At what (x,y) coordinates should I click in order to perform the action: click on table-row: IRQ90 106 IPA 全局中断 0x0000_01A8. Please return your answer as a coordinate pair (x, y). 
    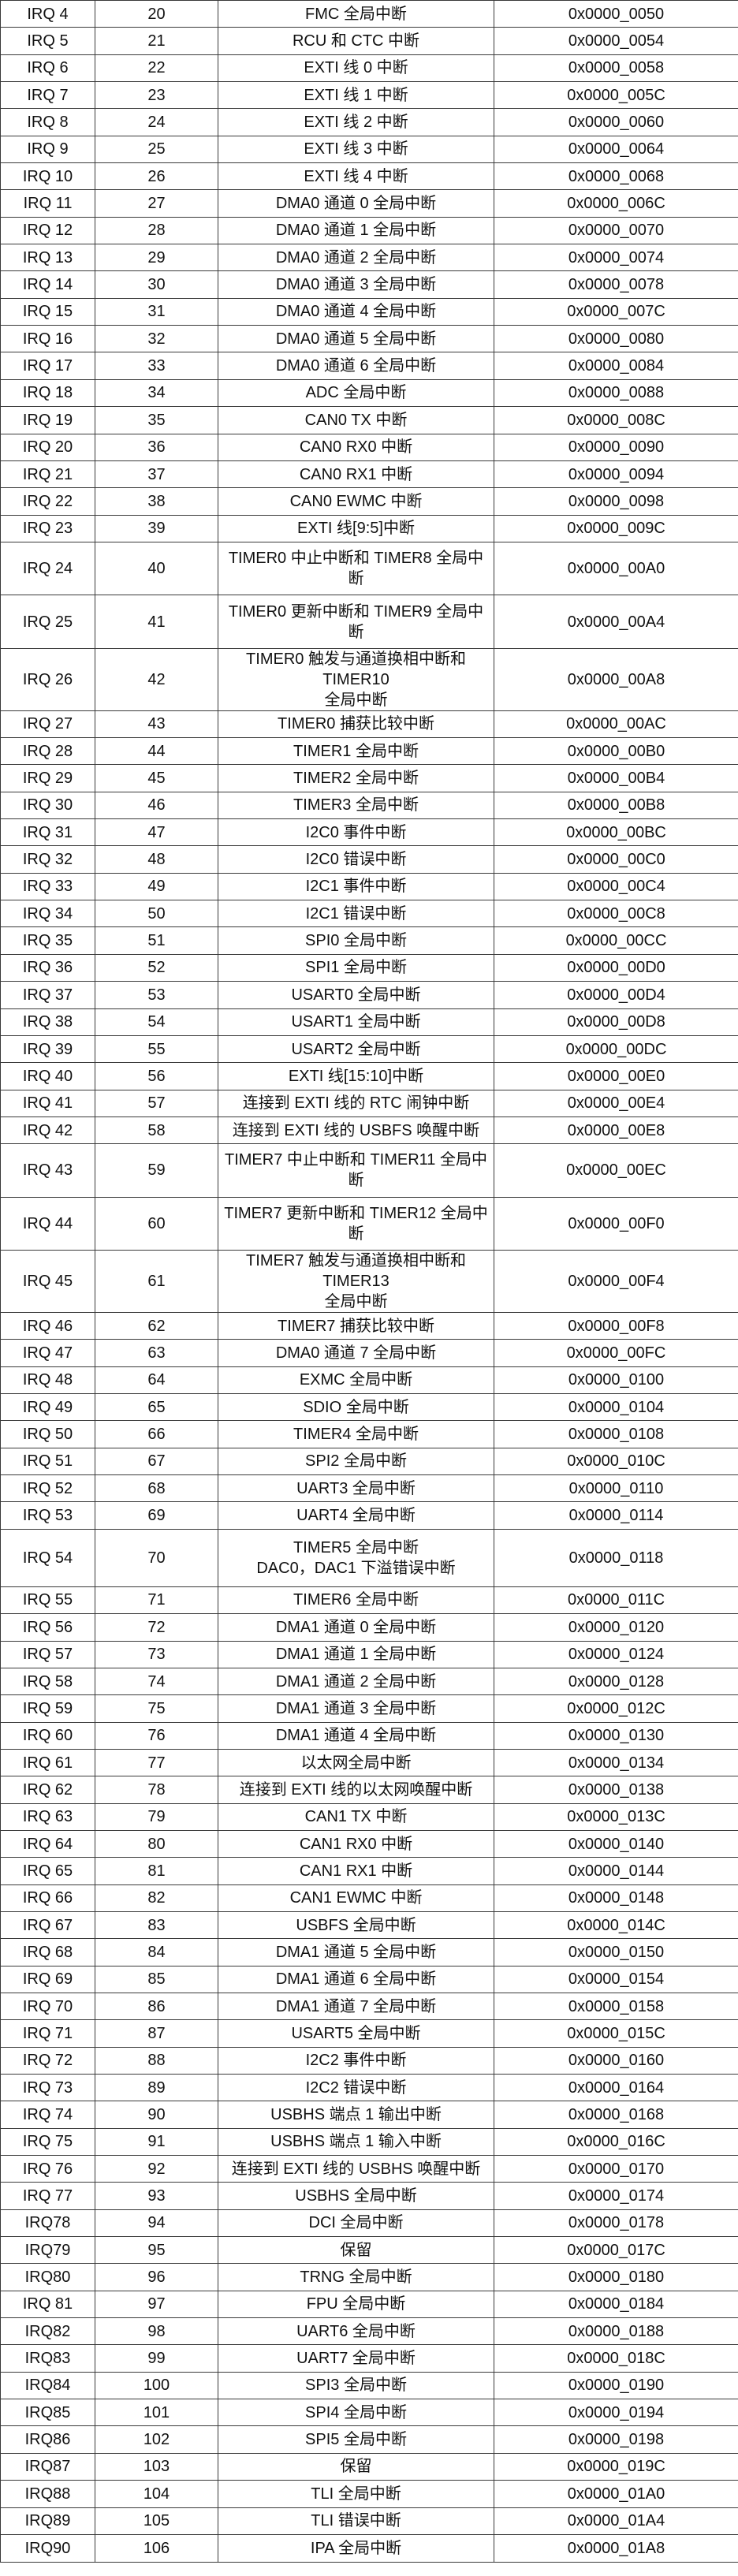
    Looking at the image, I should click on (369, 2548).